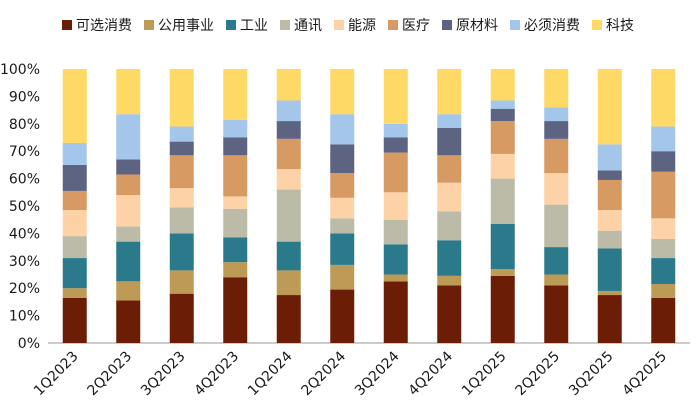  Describe the element at coordinates (24, 180) in the screenshot. I see `y-tick-label: 60%` at that location.